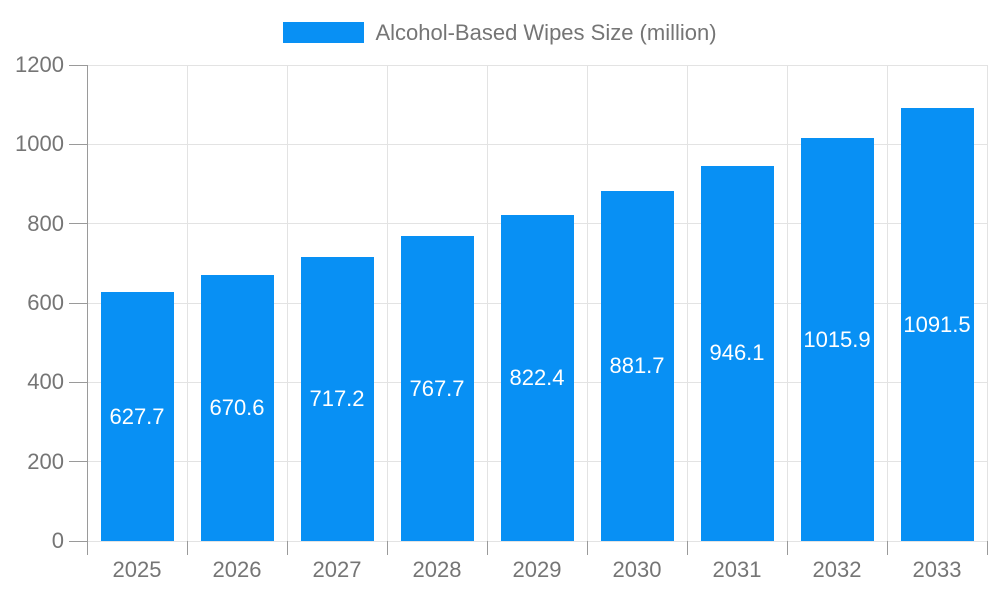 Image resolution: width=1000 pixels, height=600 pixels. Describe the element at coordinates (45, 302) in the screenshot. I see `y-tick-label: 600` at that location.